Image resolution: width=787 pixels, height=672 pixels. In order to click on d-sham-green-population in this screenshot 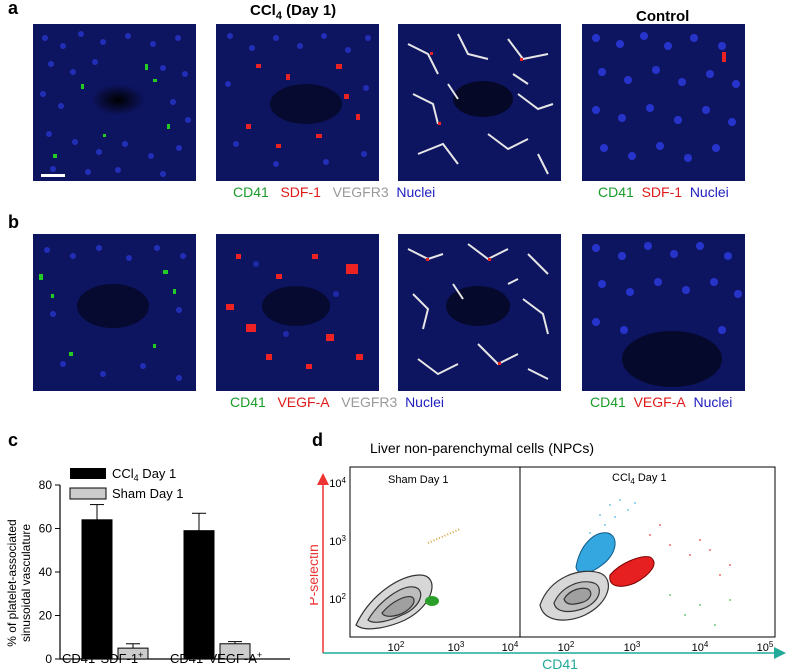, I will do `click(432, 601)`.